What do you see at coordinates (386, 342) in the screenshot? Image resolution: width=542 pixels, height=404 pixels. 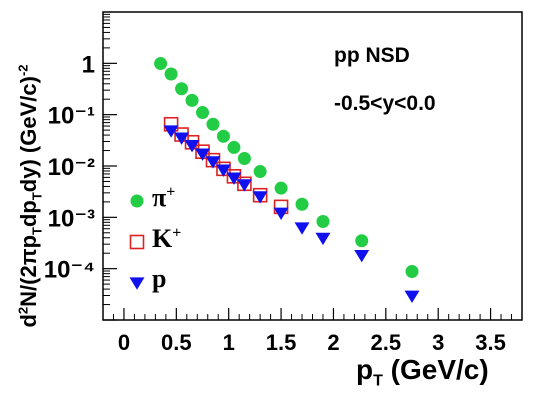 I see `x-tick-label: 2.5` at bounding box center [386, 342].